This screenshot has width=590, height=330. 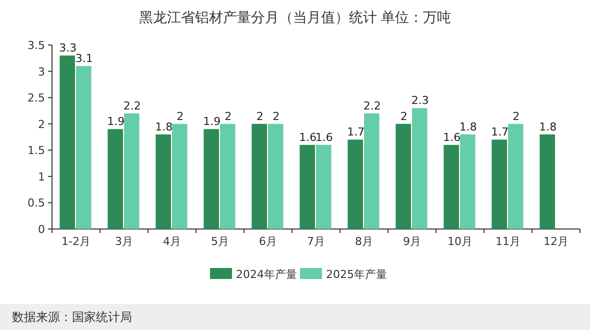 I want to click on y-tick-label: 2, so click(x=41, y=124).